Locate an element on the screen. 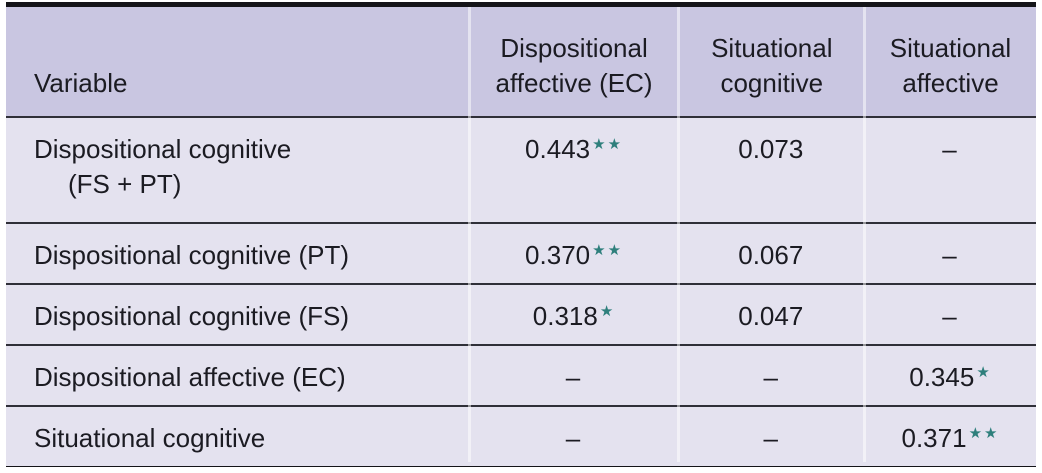 The width and height of the screenshot is (1042, 473). row-label: Dispositional affective (EC) is located at coordinates (238, 376).